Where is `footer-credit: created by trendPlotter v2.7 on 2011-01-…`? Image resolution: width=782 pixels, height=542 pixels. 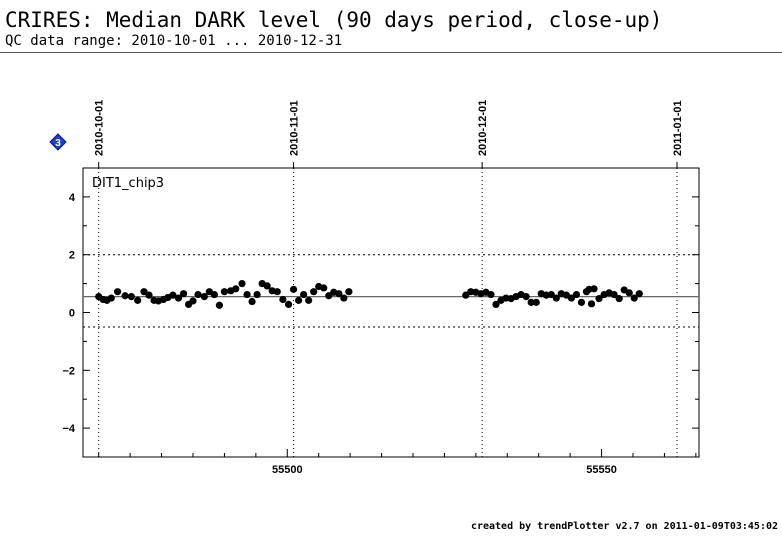
footer-credit: created by trendPlotter v2.7 on 2011-01-… is located at coordinates (624, 526).